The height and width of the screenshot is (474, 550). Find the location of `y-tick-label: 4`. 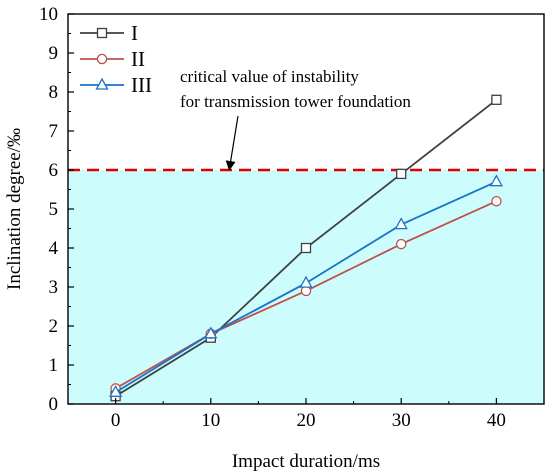

y-tick-label: 4 is located at coordinates (54, 248).